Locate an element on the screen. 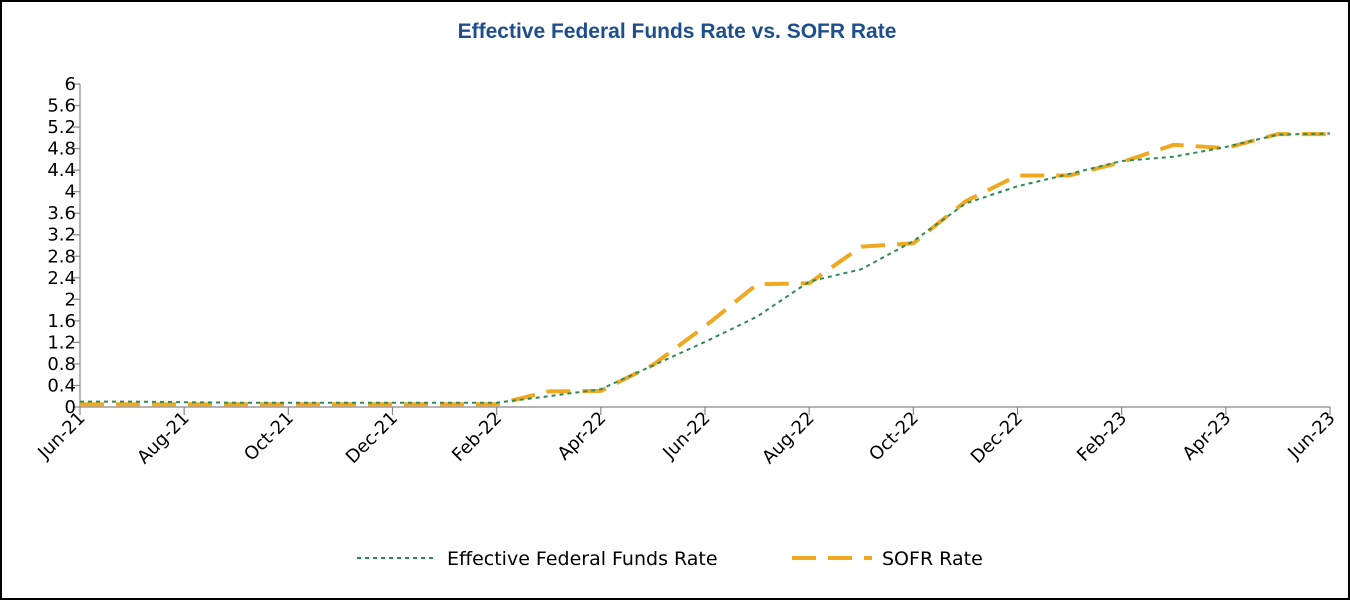 The image size is (1350, 600). y-tick-label: 0.8 is located at coordinates (61, 364).